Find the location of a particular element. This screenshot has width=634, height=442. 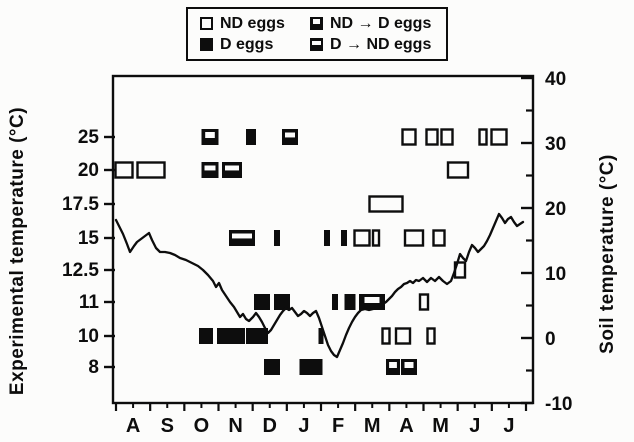

legend-item-dnd-eggs: D → ND eggs is located at coordinates (378, 45).